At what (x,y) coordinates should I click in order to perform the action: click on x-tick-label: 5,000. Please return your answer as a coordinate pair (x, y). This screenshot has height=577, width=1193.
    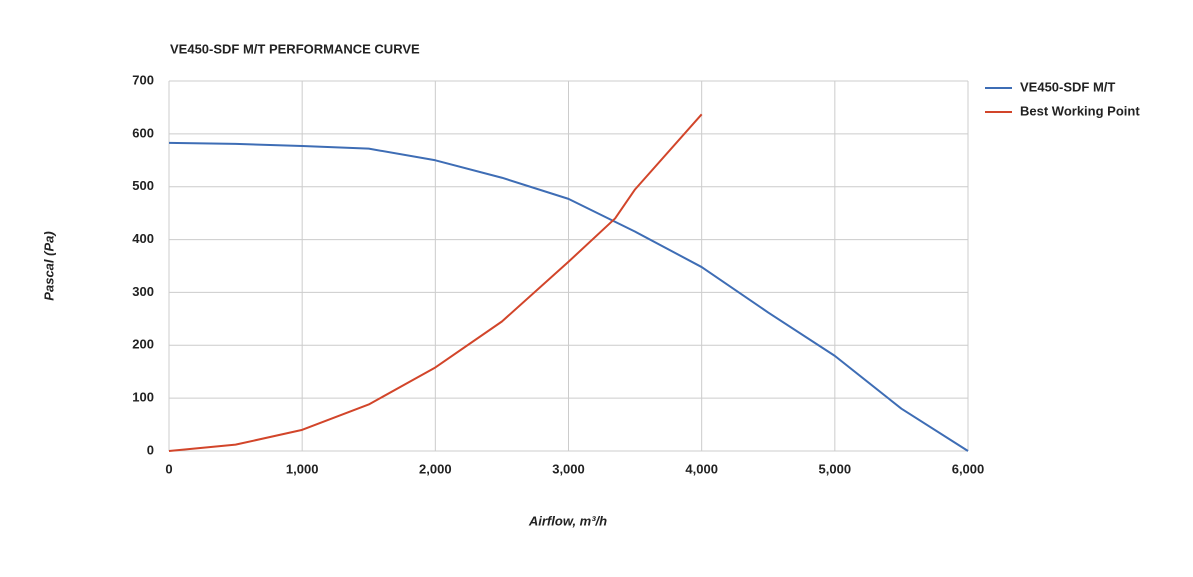
    Looking at the image, I should click on (835, 468).